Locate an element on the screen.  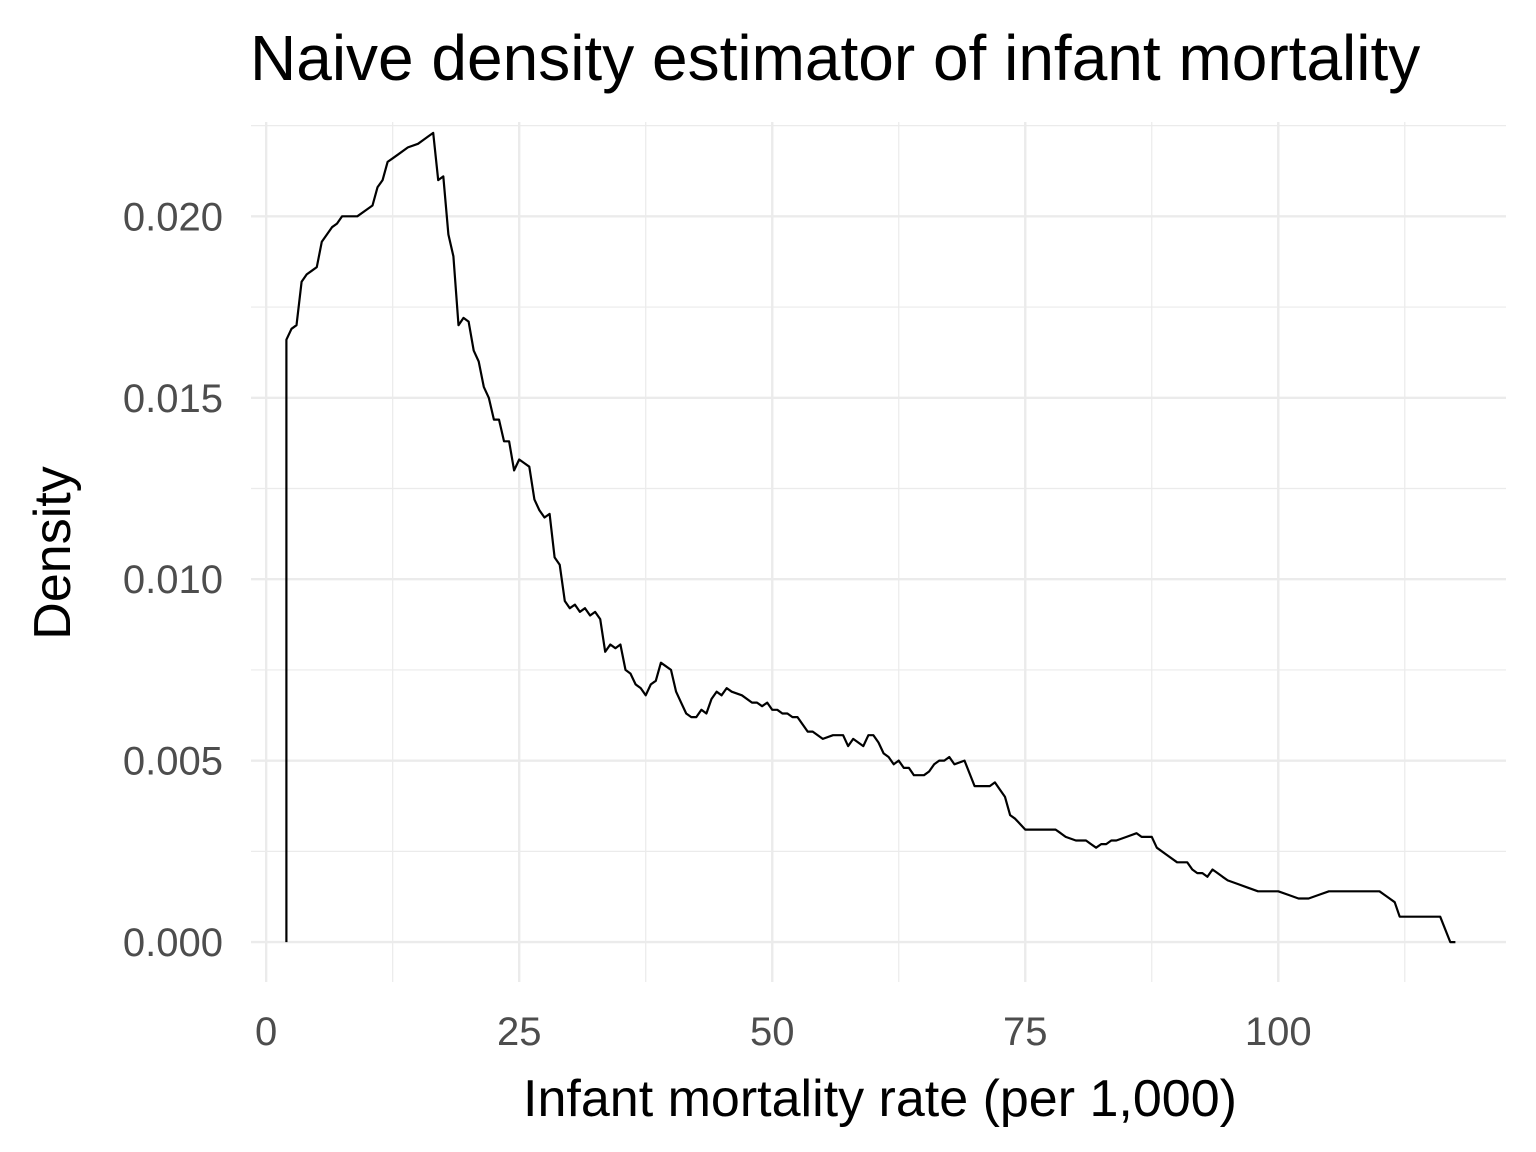
y-tick-label: 0.000 is located at coordinates (173, 943).